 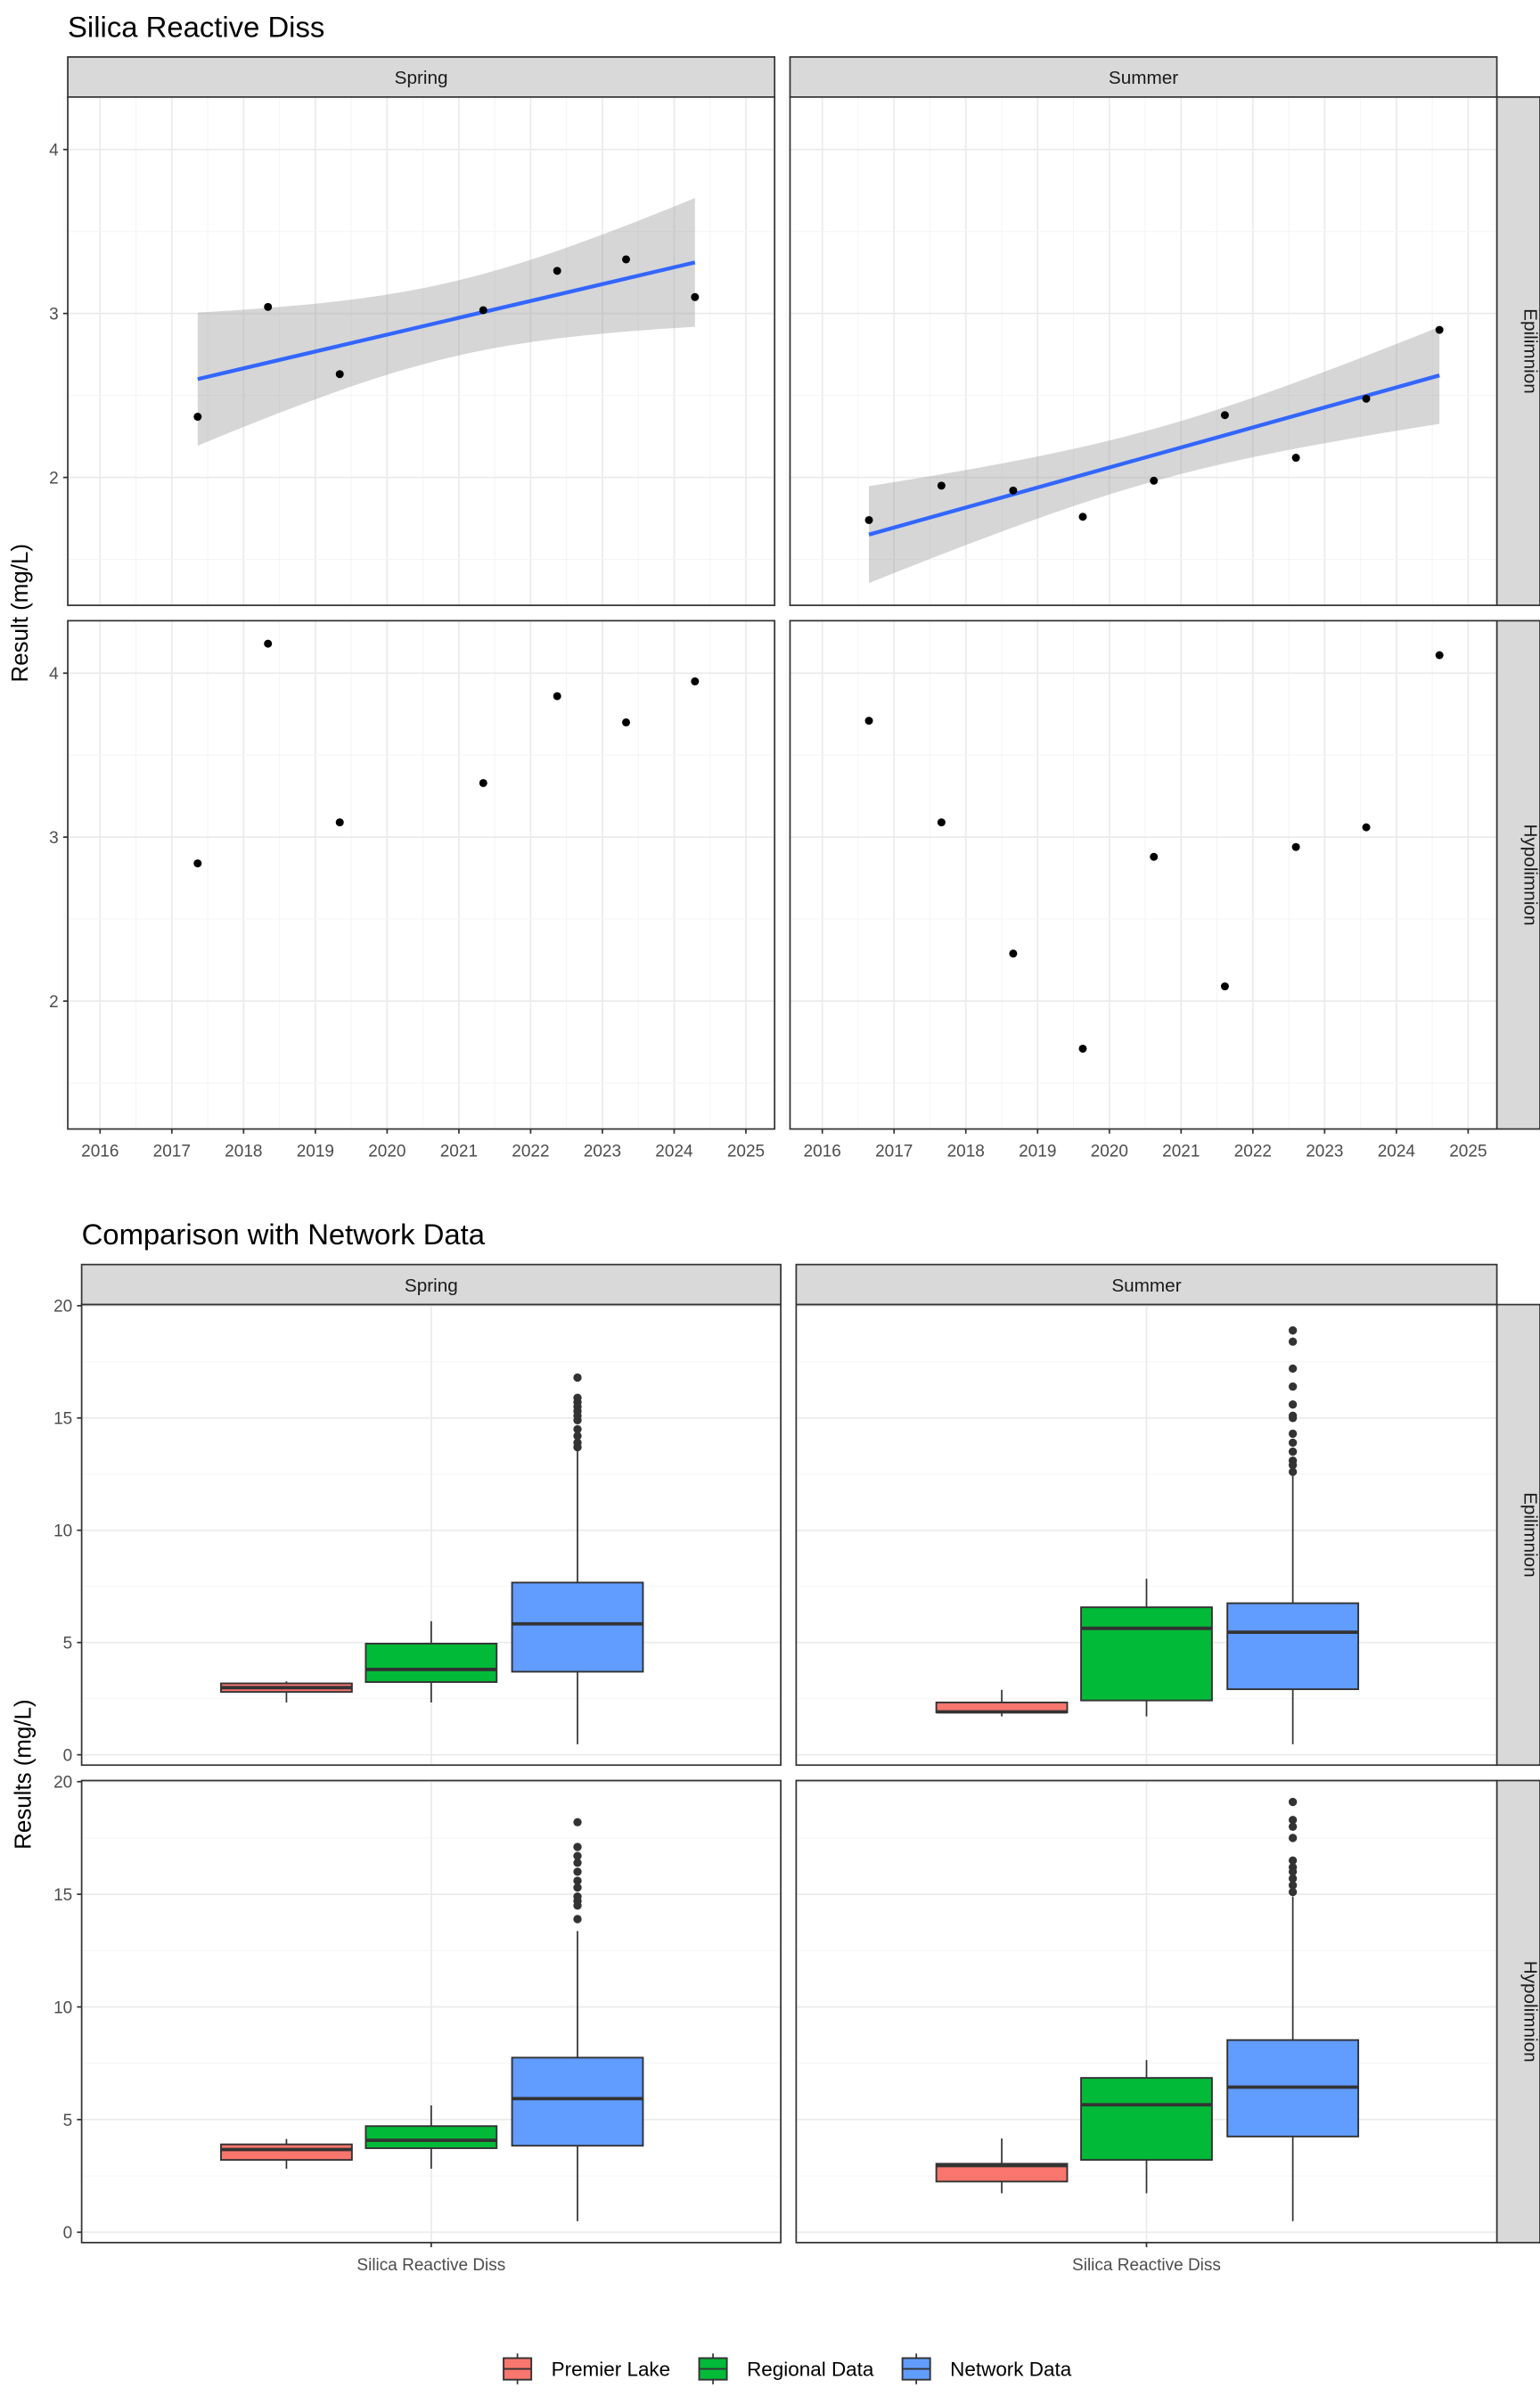 What do you see at coordinates (1468, 1152) in the screenshot?
I see `x-tick-label: 2025` at bounding box center [1468, 1152].